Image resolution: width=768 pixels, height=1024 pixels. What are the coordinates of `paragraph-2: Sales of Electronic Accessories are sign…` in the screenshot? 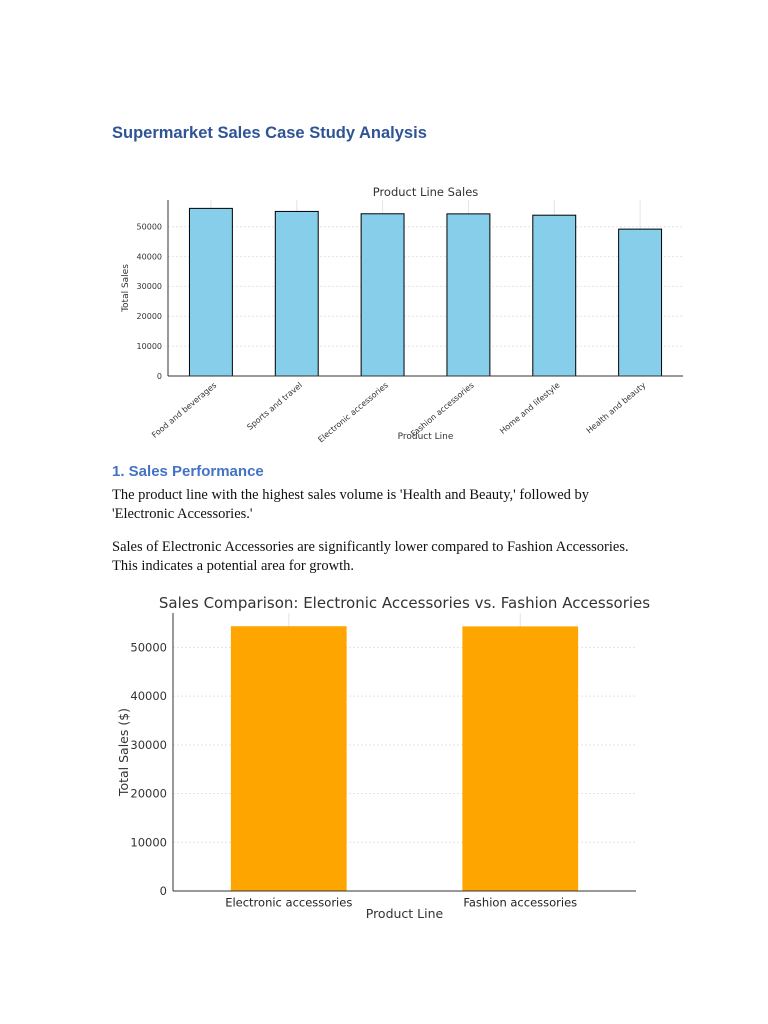 It's located at (392, 557).